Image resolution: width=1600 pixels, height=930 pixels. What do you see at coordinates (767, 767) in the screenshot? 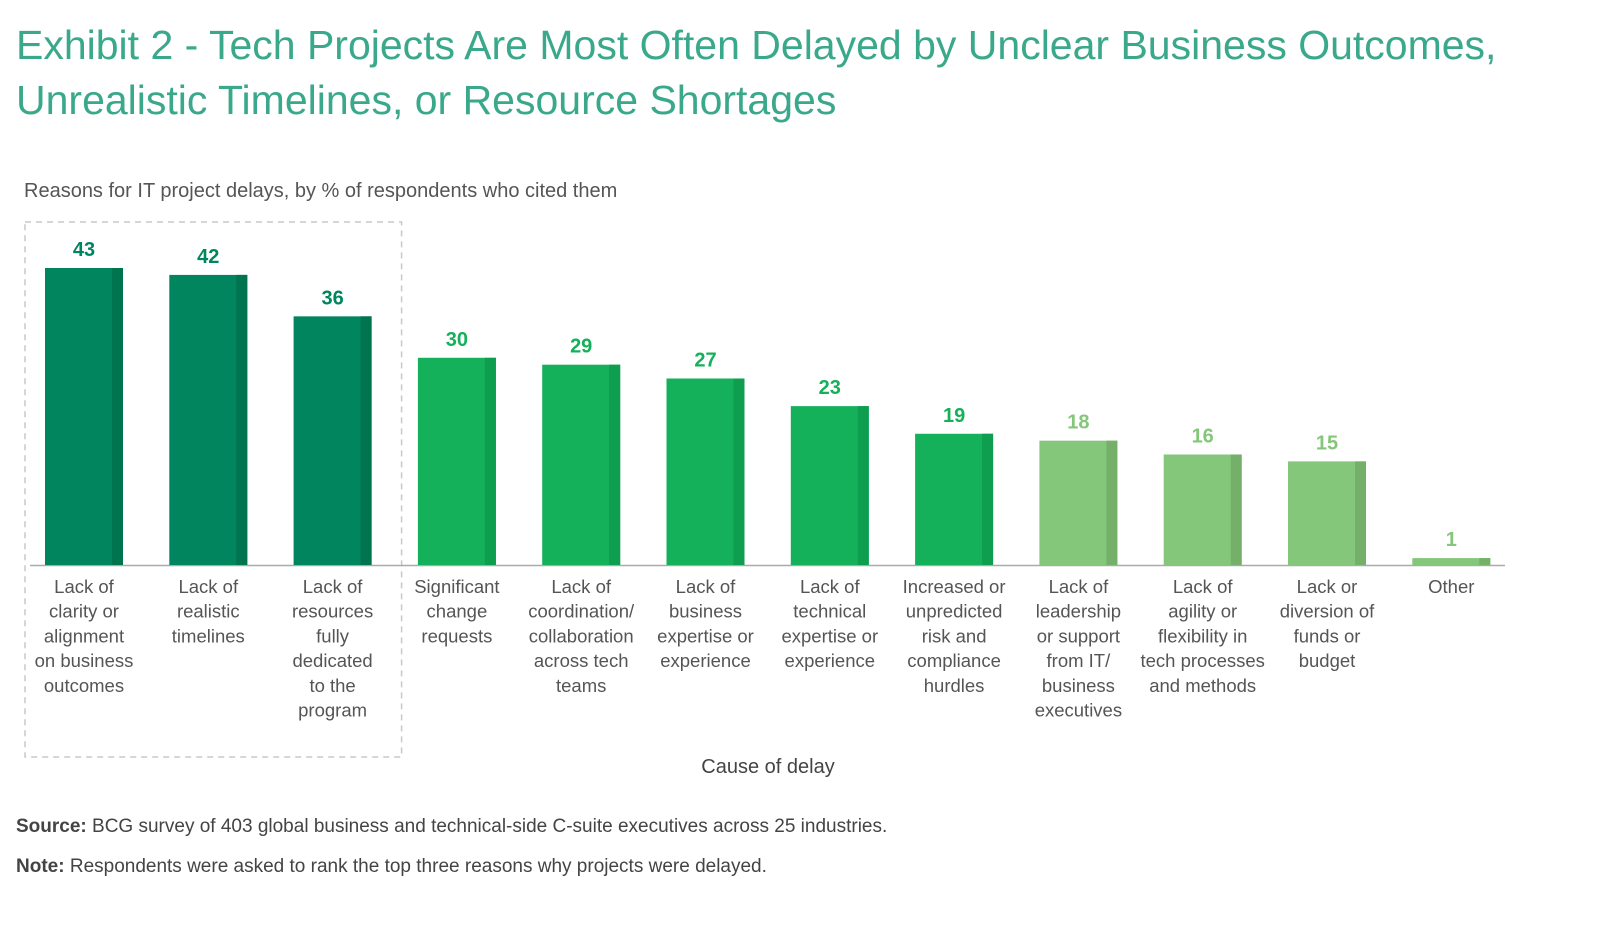
I see `x-axis-title: Cause of delay` at bounding box center [767, 767].